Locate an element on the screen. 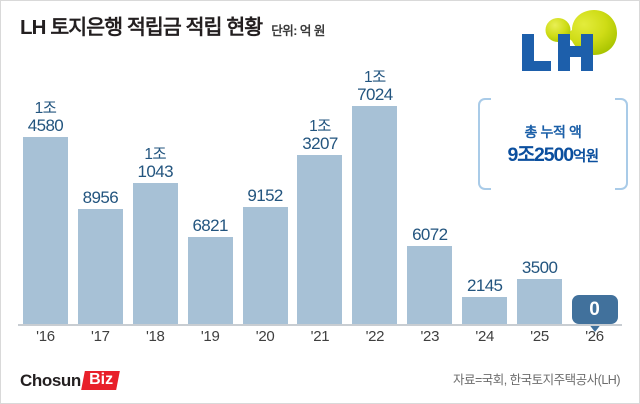  bar-value-label: 1조 4580 is located at coordinates (45, 117).